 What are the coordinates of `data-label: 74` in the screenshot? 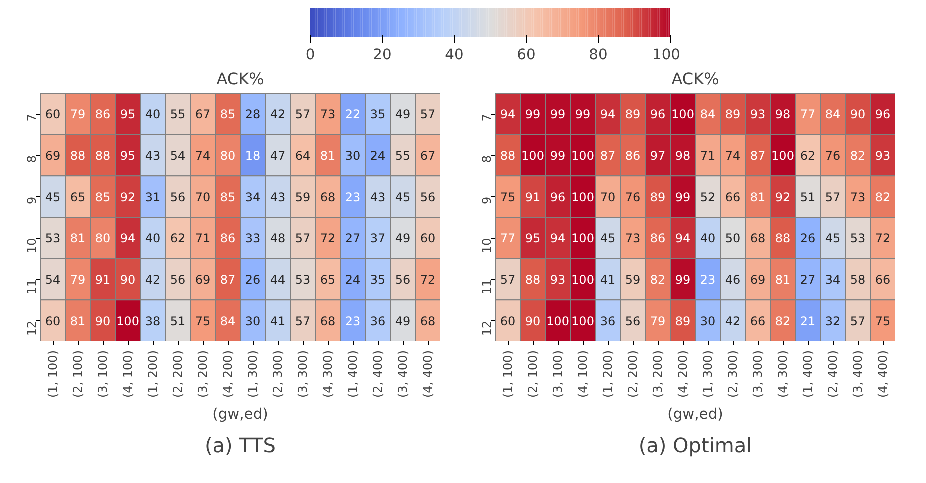 It's located at (203, 156).